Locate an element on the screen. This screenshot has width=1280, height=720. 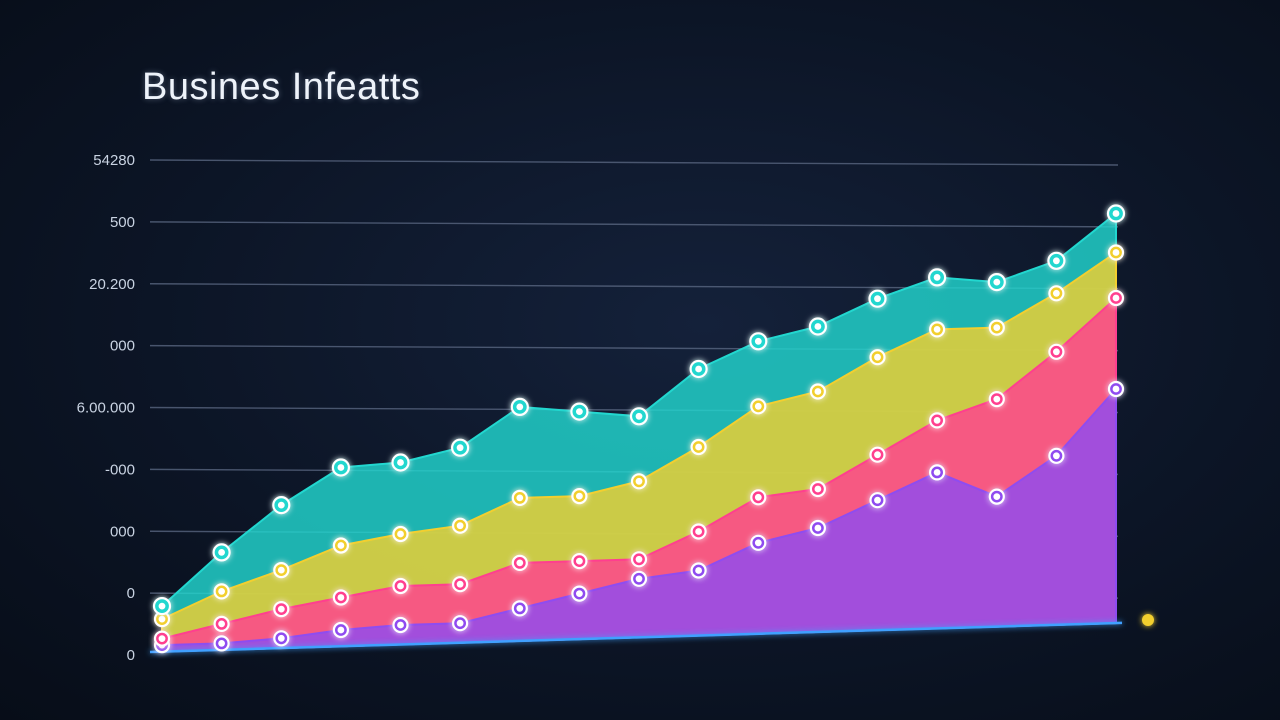
y-tick-label: 6.00.000 is located at coordinates (106, 408).